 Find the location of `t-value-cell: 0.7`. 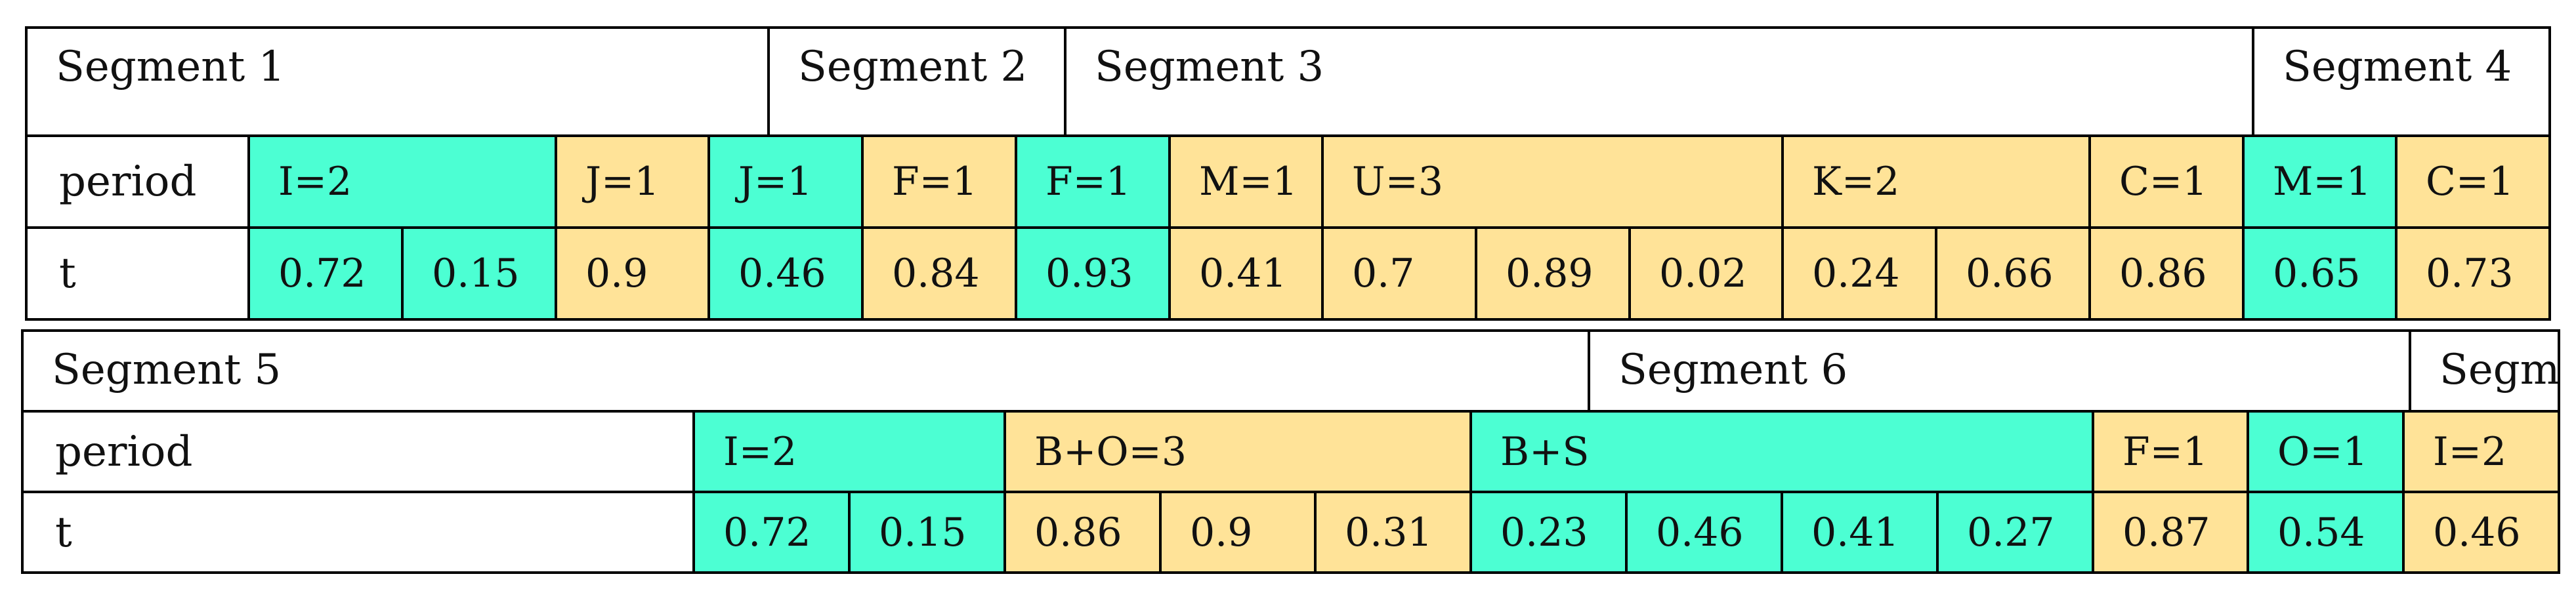

t-value-cell: 0.7 is located at coordinates (1399, 273).